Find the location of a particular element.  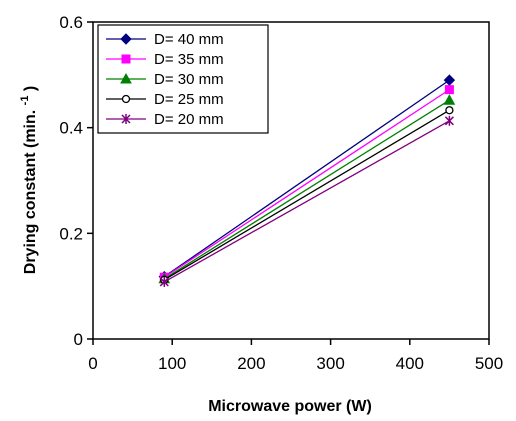

legend-label: D= 20 mm is located at coordinates (189, 119).